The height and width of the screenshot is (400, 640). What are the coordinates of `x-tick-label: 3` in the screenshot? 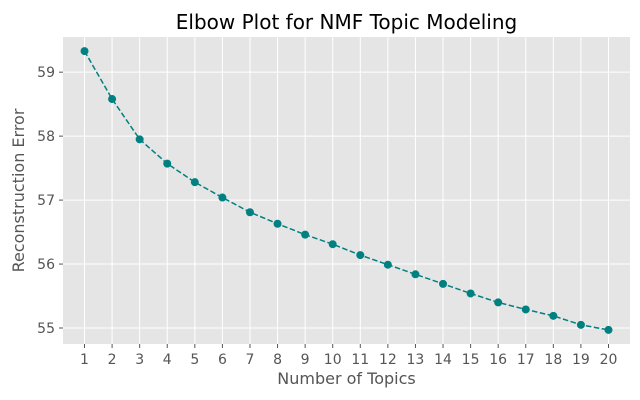 It's located at (139, 360).